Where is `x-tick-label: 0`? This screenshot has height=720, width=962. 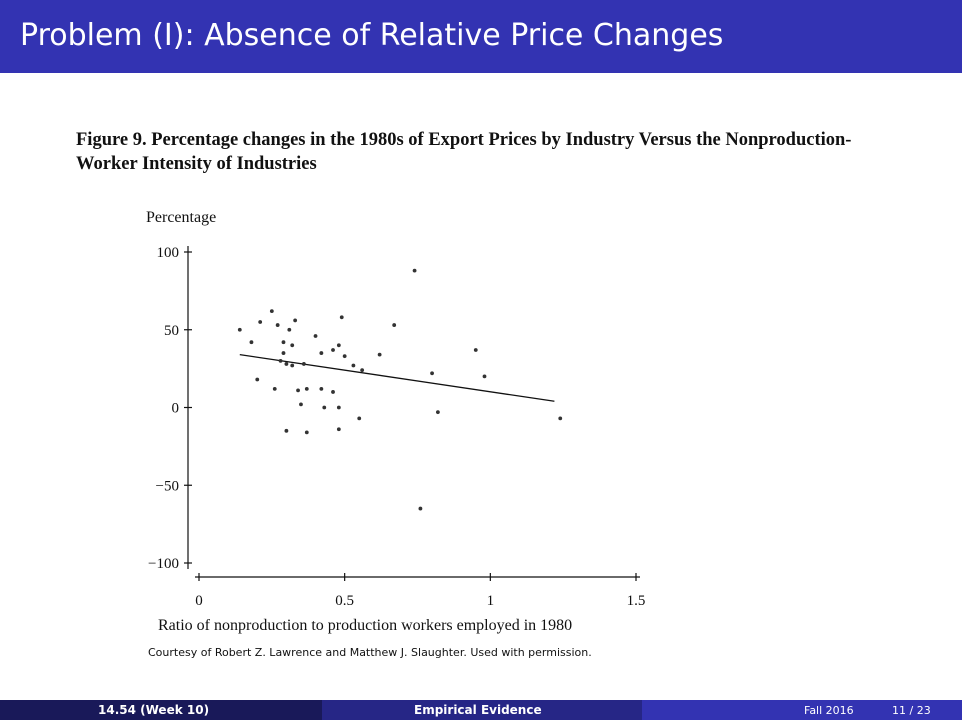 x-tick-label: 0 is located at coordinates (199, 601).